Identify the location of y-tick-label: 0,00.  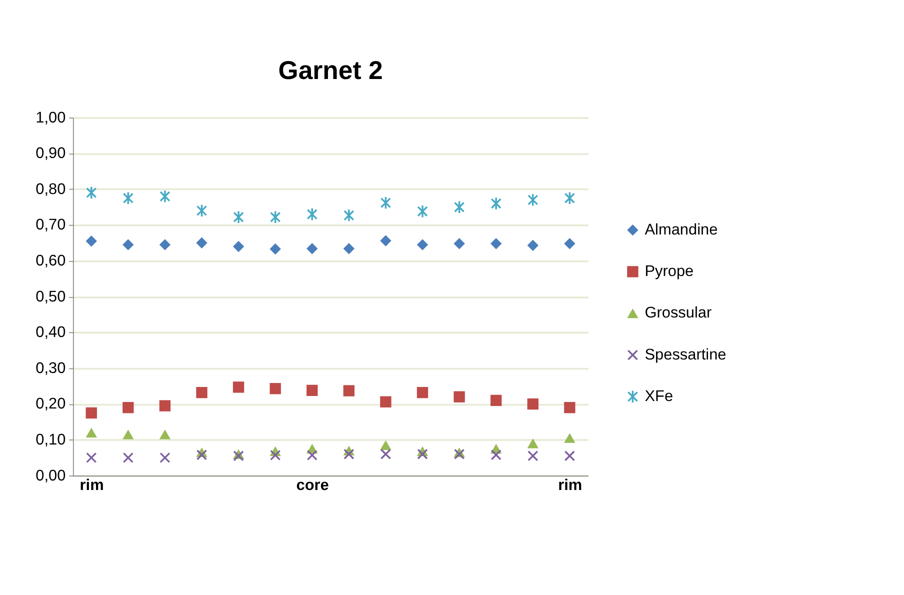
(51, 475).